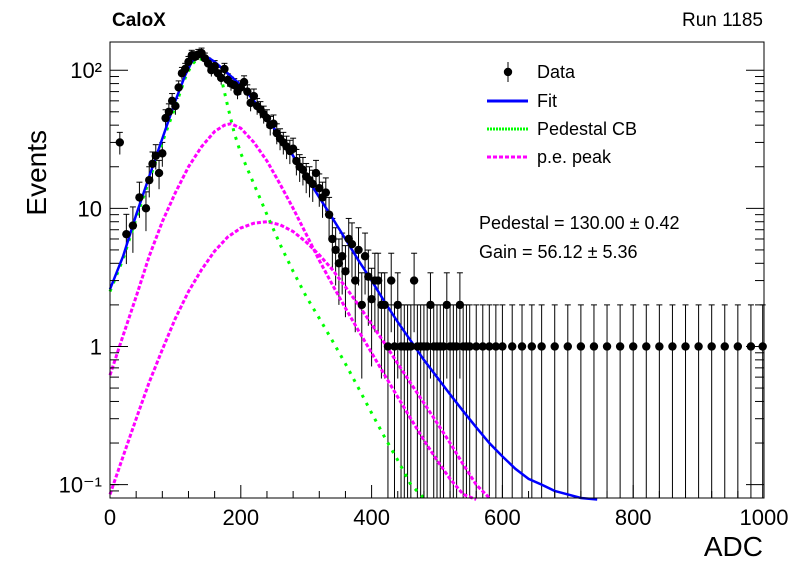 This screenshot has width=796, height=572. What do you see at coordinates (547, 101) in the screenshot?
I see `legend-label: Fit` at bounding box center [547, 101].